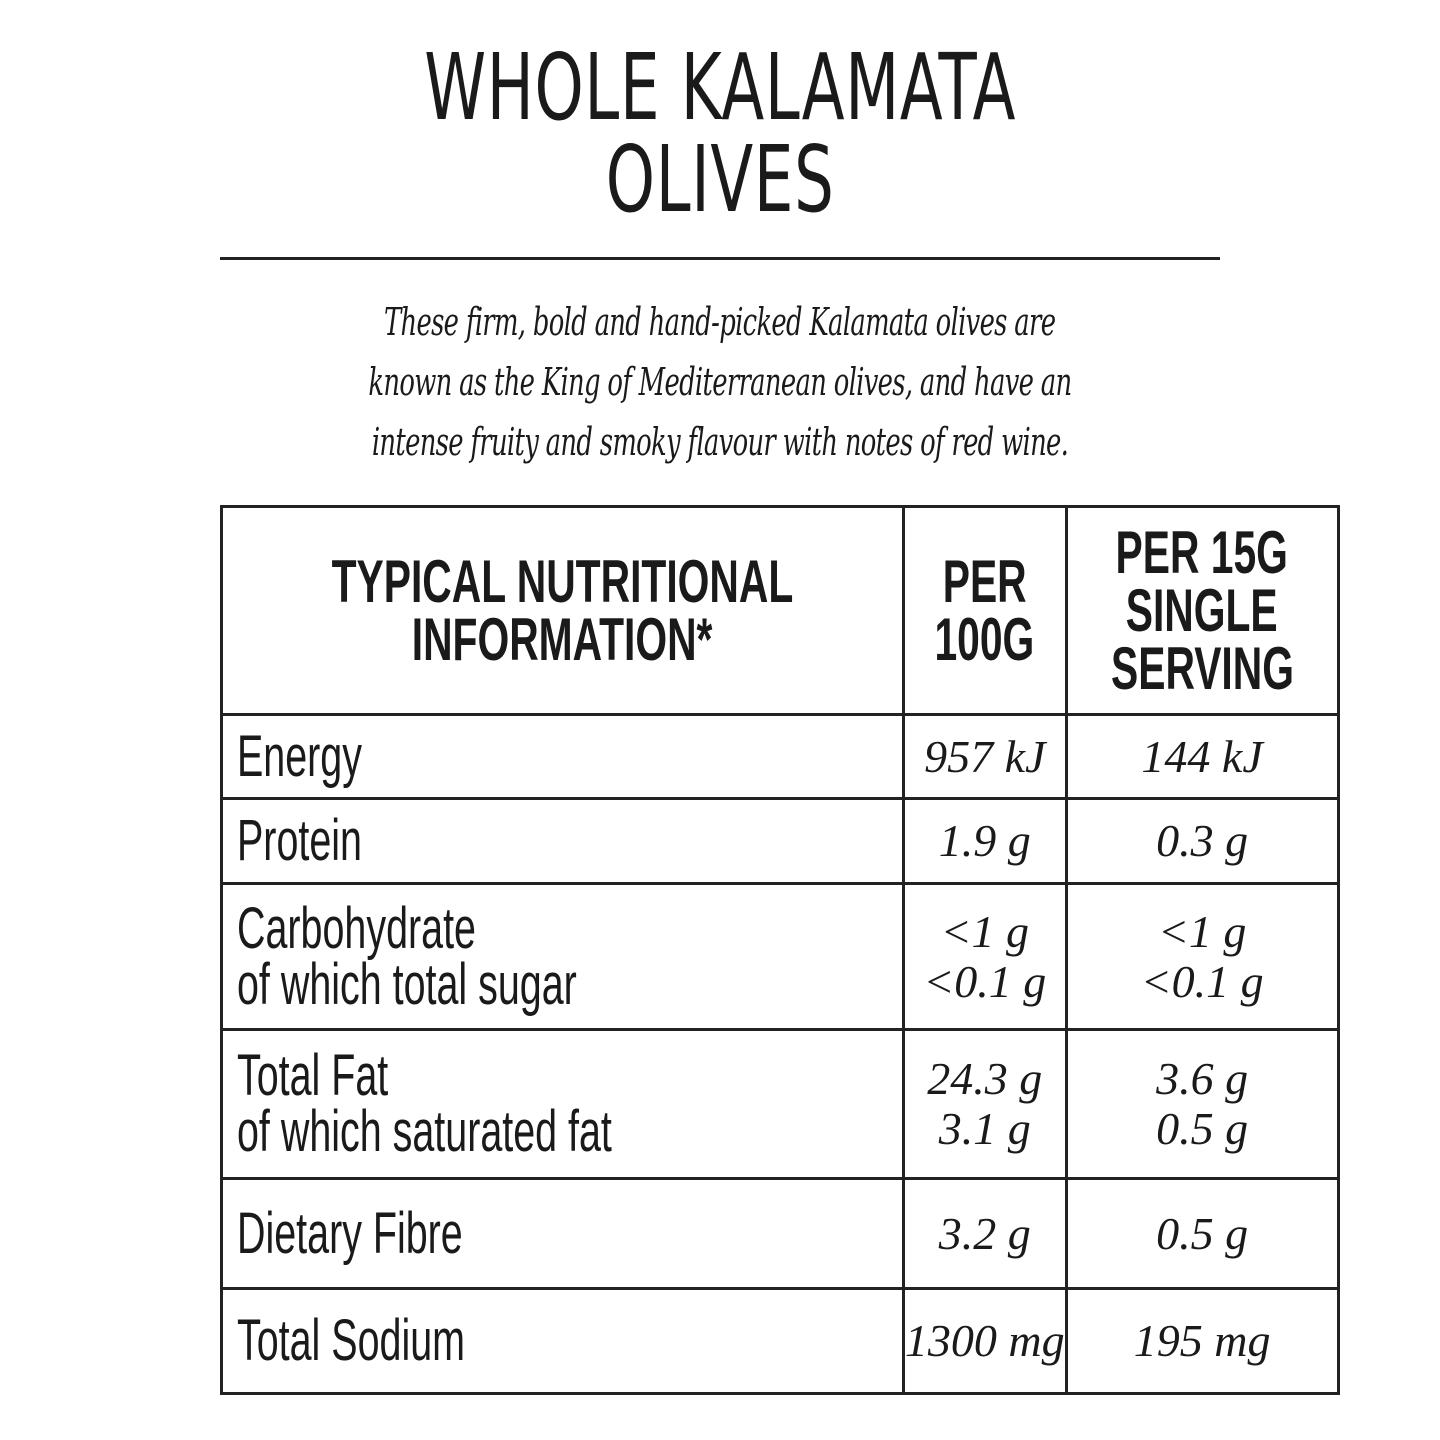  I want to click on nutrient-cell: Energy, so click(562, 756).